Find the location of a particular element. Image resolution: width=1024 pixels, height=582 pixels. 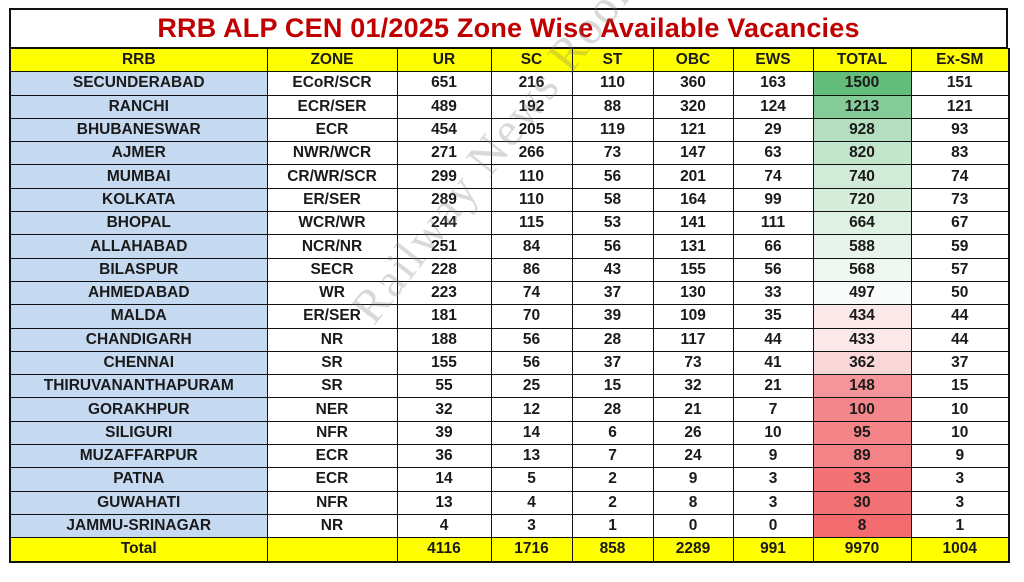

cell-rrb: GUWAHATI is located at coordinates (138, 502).